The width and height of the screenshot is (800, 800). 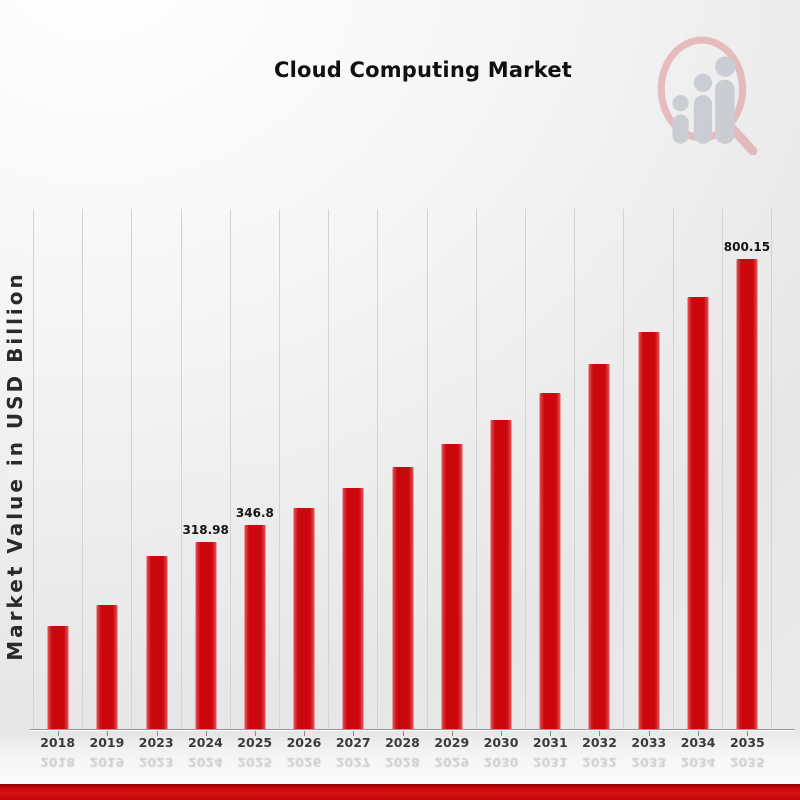 What do you see at coordinates (698, 762) in the screenshot?
I see `x-axis-label-reflection-2034: 2034` at bounding box center [698, 762].